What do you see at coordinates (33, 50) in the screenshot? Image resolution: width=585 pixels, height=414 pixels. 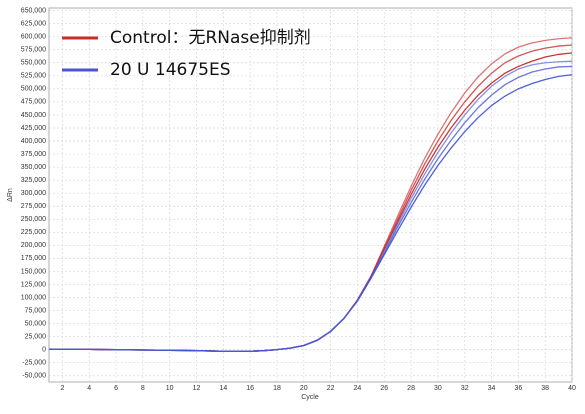 I see `y-tick-label: 575,000` at bounding box center [33, 50].